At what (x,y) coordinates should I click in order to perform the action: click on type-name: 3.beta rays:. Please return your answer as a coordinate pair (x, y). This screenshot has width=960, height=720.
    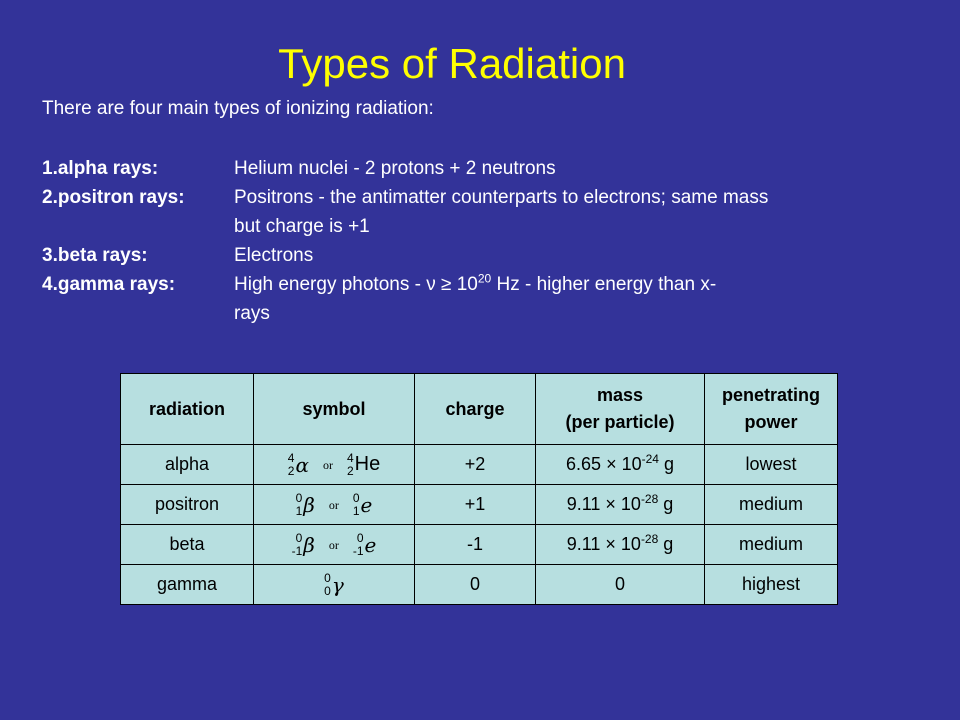
    Looking at the image, I should click on (95, 255).